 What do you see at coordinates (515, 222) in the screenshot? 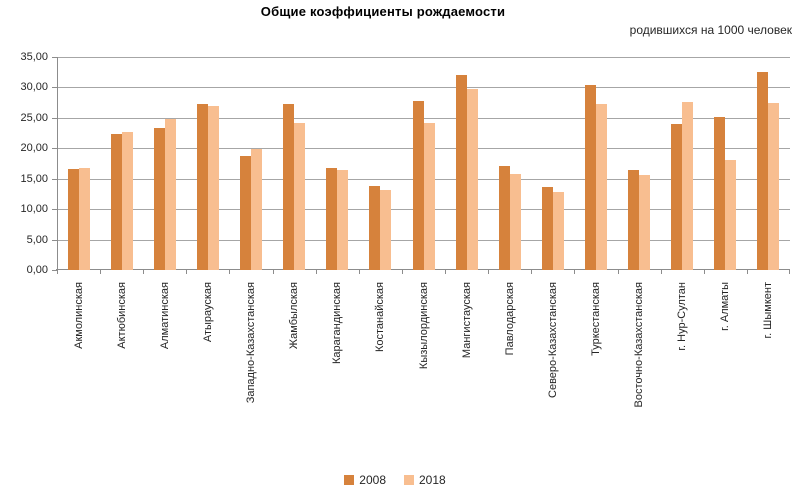
I see `bar-2018-Павлодарская` at bounding box center [515, 222].